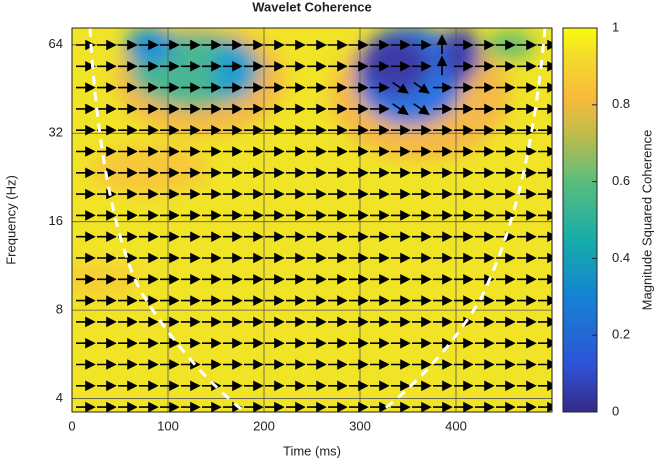  I want to click on x-axis-label: Time (ms), so click(312, 450).